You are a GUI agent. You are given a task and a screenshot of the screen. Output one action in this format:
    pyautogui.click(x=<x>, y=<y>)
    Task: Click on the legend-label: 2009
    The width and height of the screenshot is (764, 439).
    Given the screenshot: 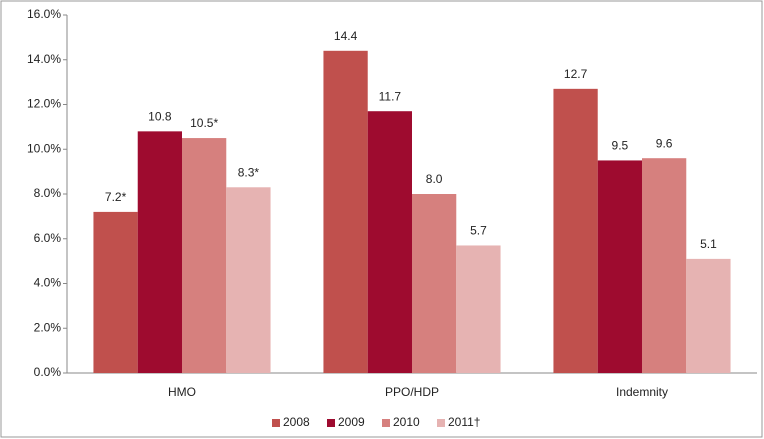 What is the action you would take?
    pyautogui.click(x=351, y=422)
    